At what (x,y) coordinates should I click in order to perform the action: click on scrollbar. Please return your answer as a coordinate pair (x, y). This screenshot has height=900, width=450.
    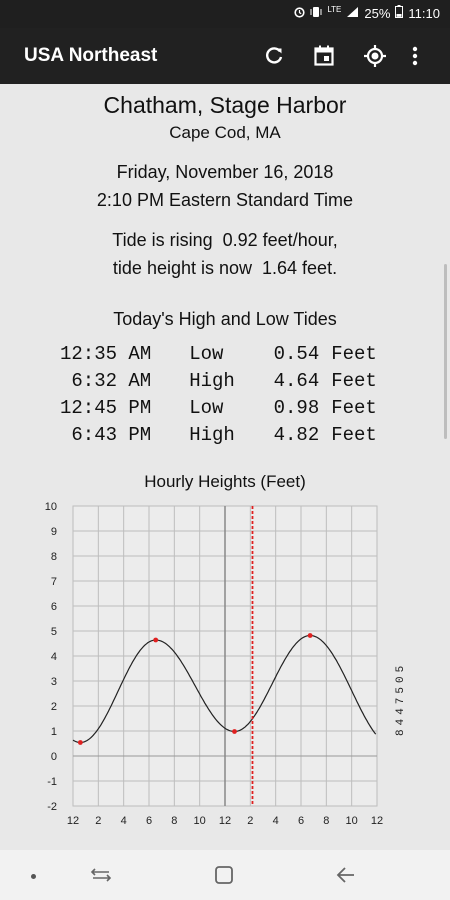
    Looking at the image, I should click on (445, 351).